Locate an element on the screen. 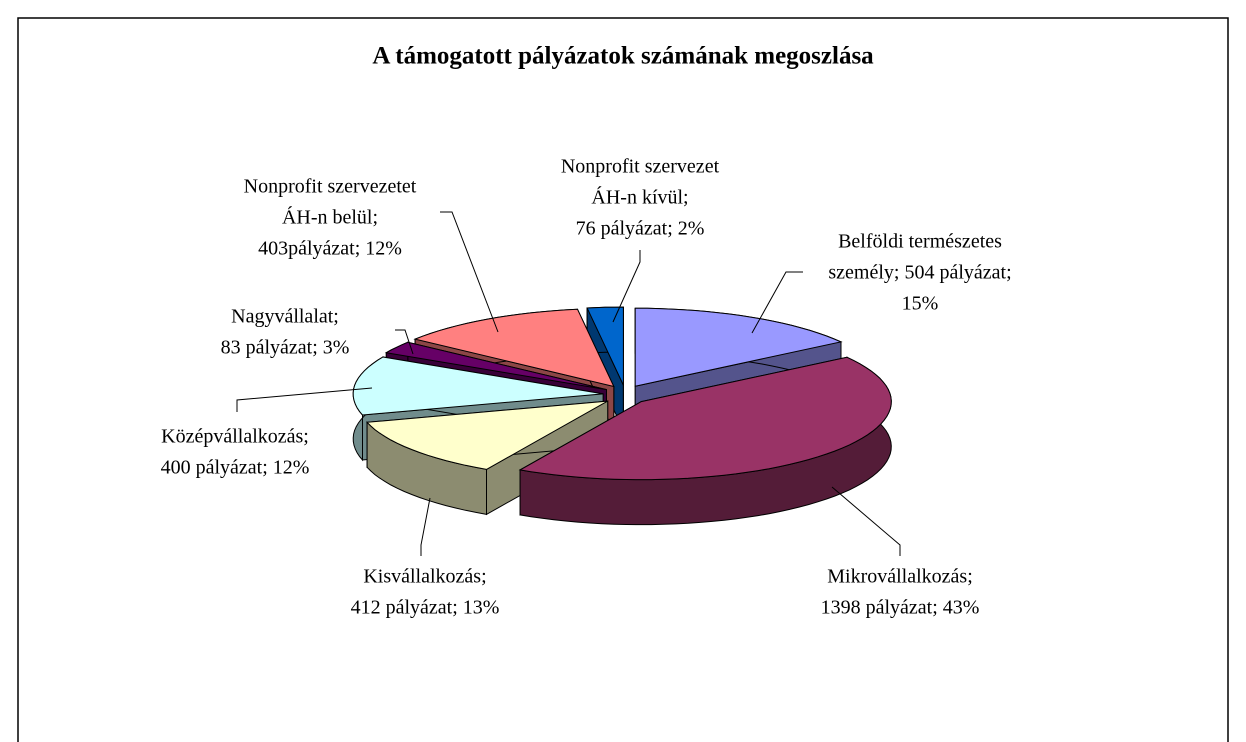 The height and width of the screenshot is (742, 1246). data-label: 403pályázat; 12% is located at coordinates (330, 249).